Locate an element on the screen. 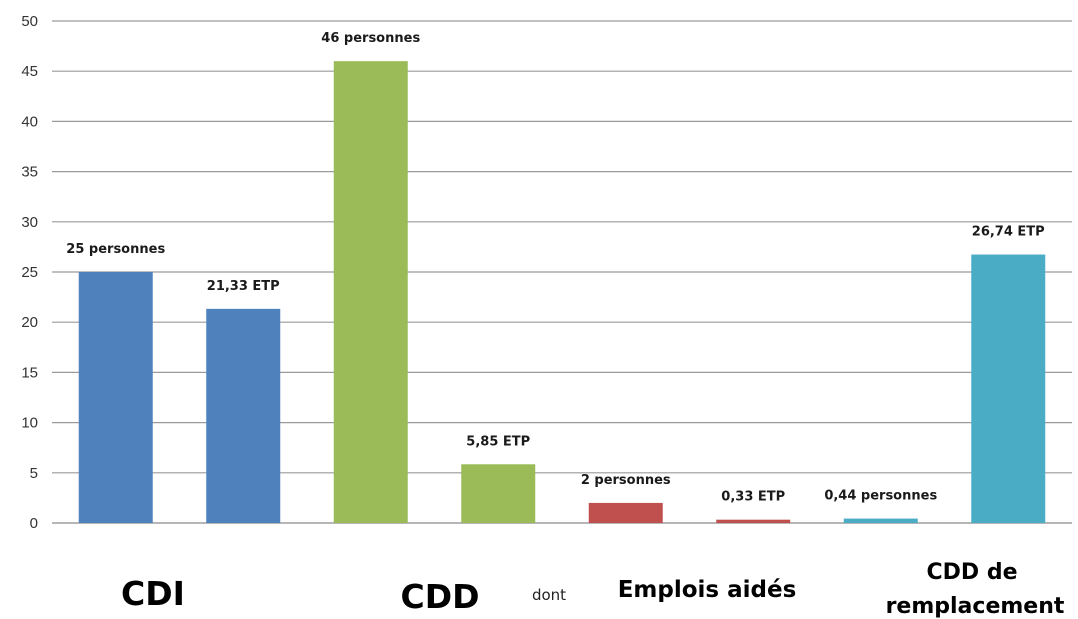 The height and width of the screenshot is (619, 1078). y-tick-label: 30 is located at coordinates (29, 222).